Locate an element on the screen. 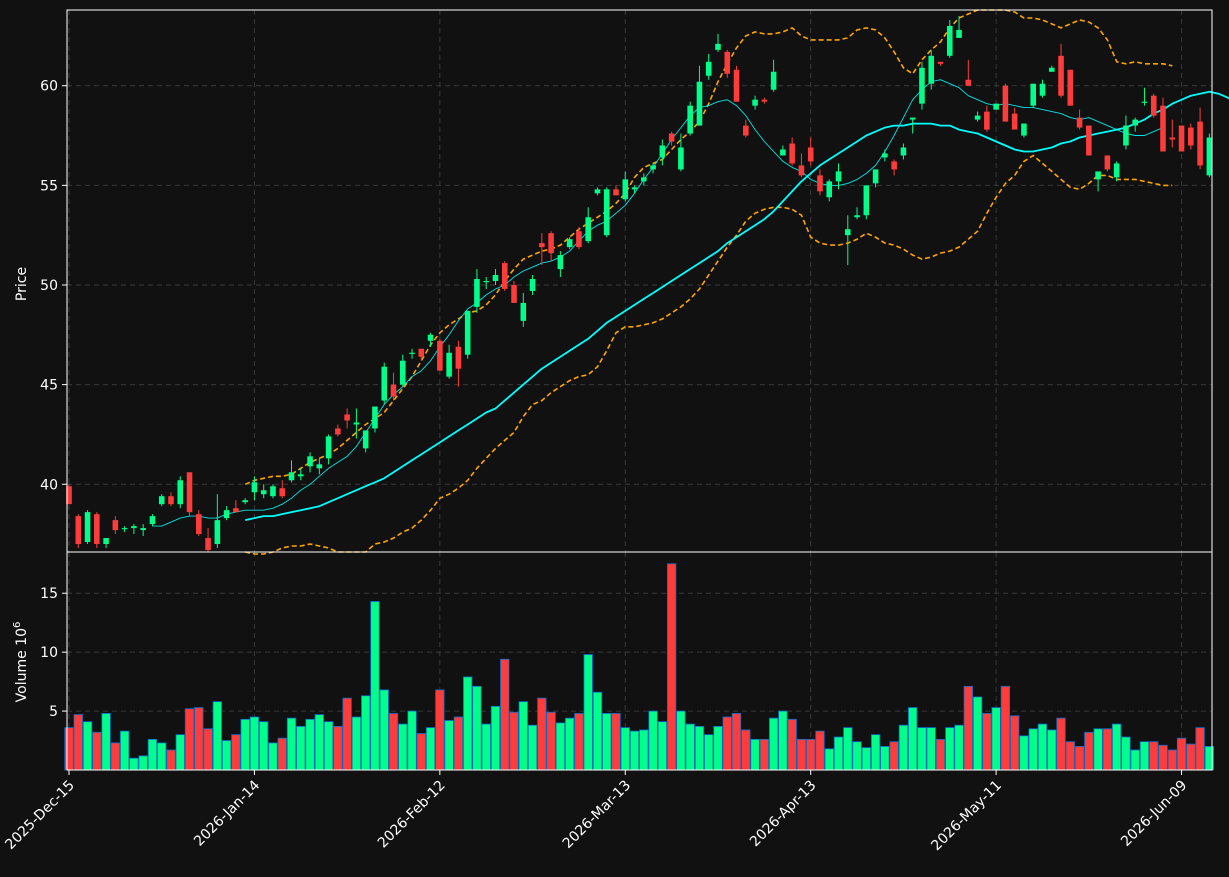 The image size is (1229, 877). volume-y-tick-label: 5 is located at coordinates (53, 712).